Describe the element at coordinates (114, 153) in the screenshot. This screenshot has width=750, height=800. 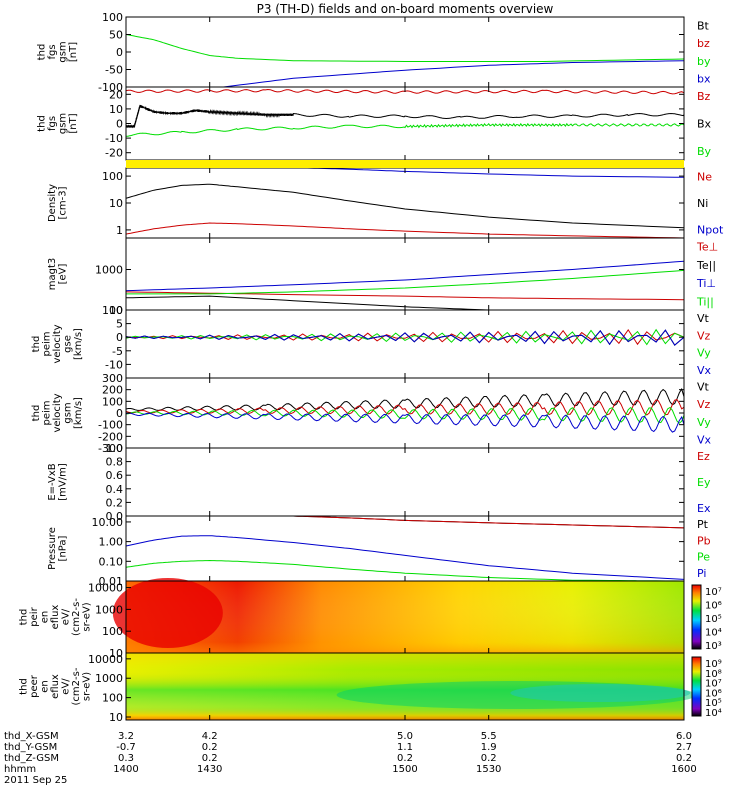
I see `y-tick-label: -20` at that location.